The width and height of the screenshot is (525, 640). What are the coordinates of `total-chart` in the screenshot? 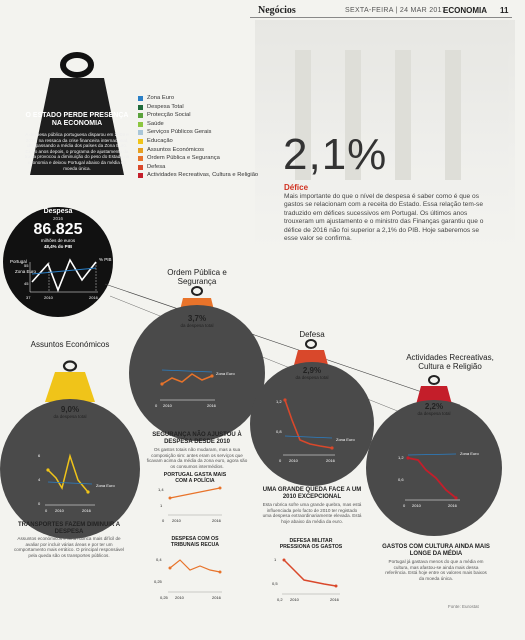 It's located at (63, 275).